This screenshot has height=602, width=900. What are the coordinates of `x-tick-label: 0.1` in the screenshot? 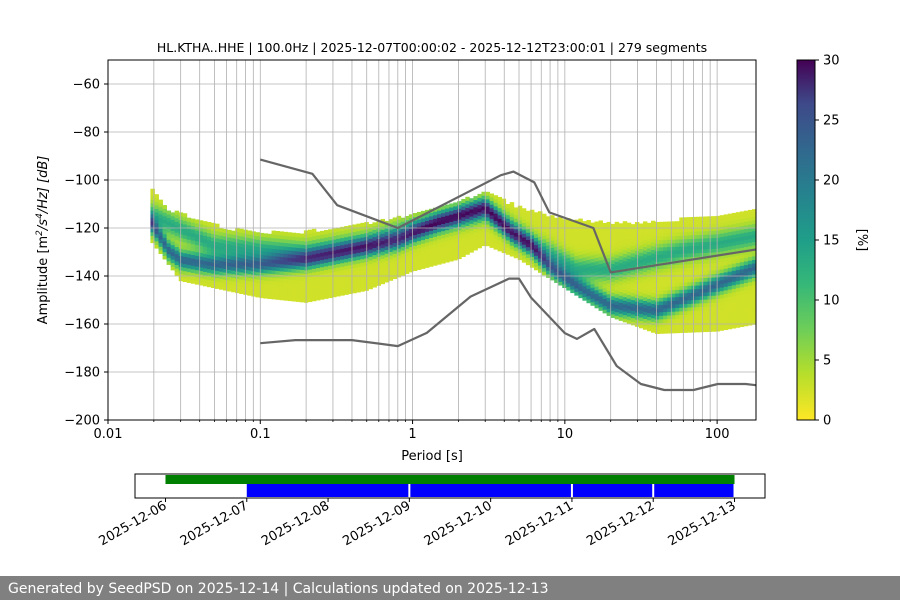 It's located at (260, 434).